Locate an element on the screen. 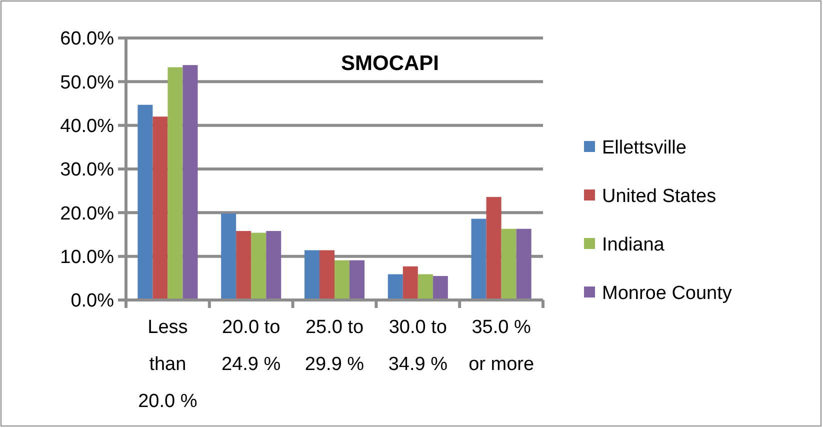 Image resolution: width=823 pixels, height=428 pixels. y-tick-label: 50.0% is located at coordinates (87, 83).